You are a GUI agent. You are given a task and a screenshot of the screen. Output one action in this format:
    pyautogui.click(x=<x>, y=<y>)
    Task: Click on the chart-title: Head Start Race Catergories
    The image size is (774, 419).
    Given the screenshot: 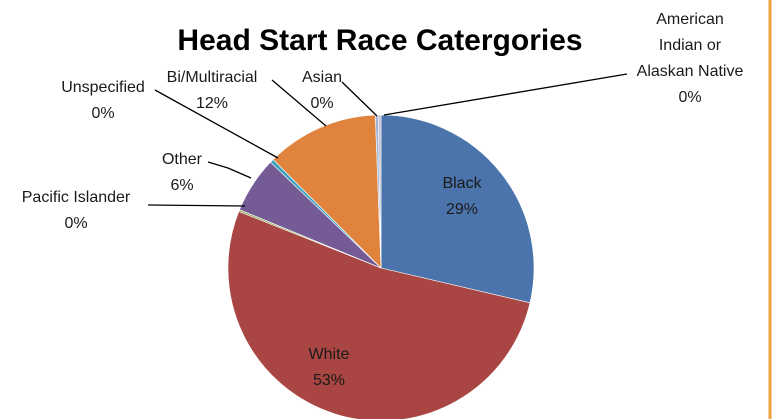 What is the action you would take?
    pyautogui.click(x=379, y=40)
    